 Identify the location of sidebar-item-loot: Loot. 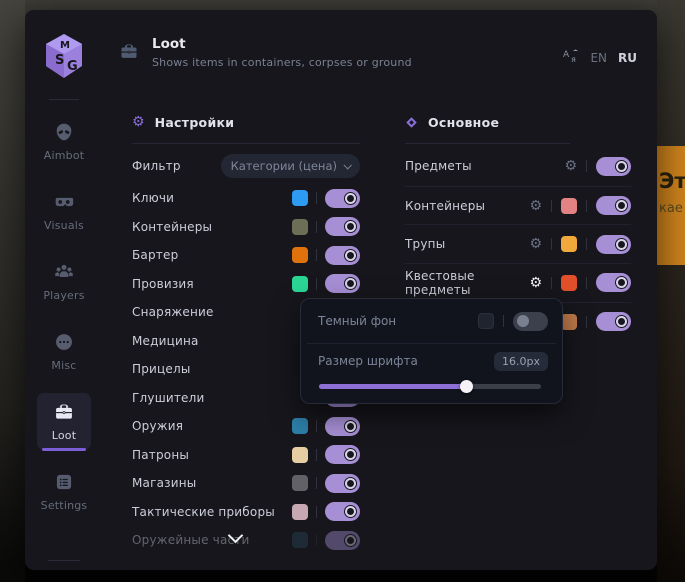
(64, 422).